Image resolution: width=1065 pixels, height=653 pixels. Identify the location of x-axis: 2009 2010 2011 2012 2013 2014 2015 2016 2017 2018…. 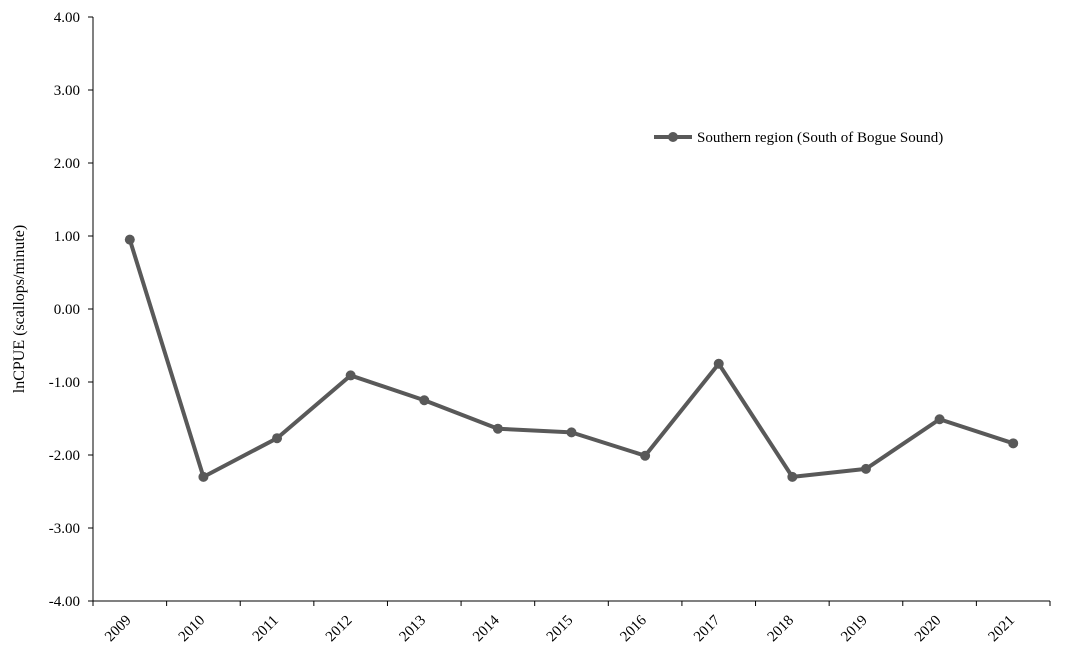
(571, 623).